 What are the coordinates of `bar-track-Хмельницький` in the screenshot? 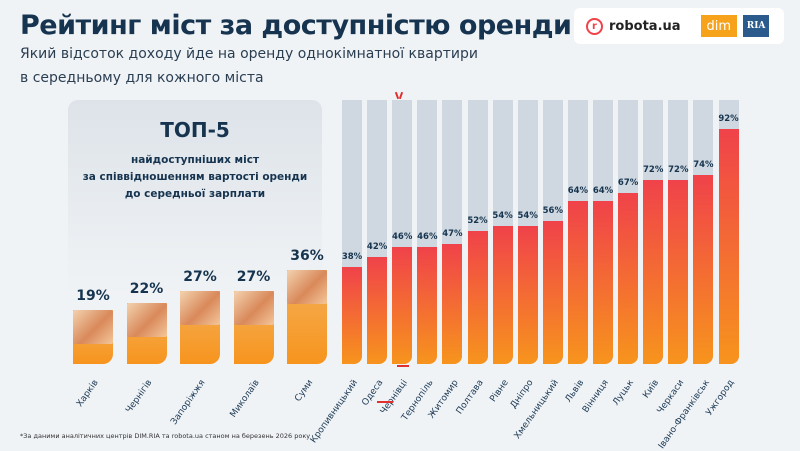 It's located at (552, 232).